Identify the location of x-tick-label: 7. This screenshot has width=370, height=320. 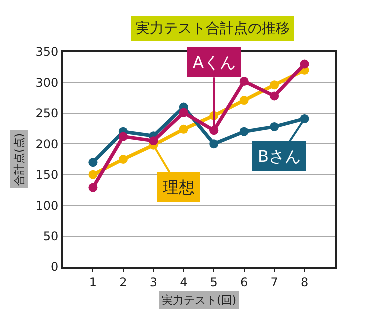
(274, 282).